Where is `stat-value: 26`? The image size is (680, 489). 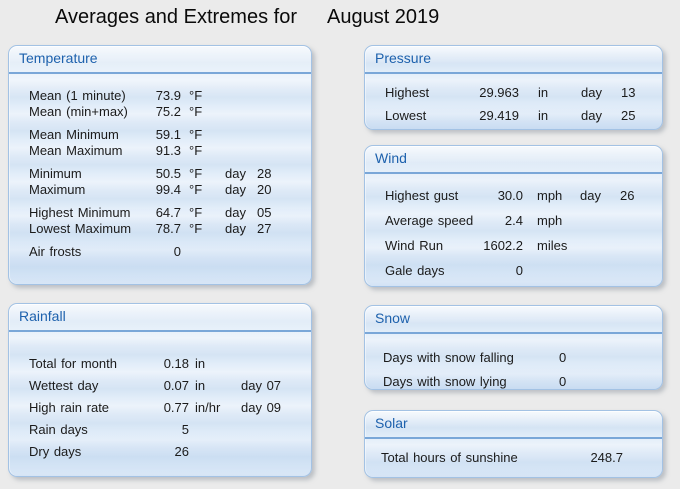 stat-value: 26 is located at coordinates (181, 451).